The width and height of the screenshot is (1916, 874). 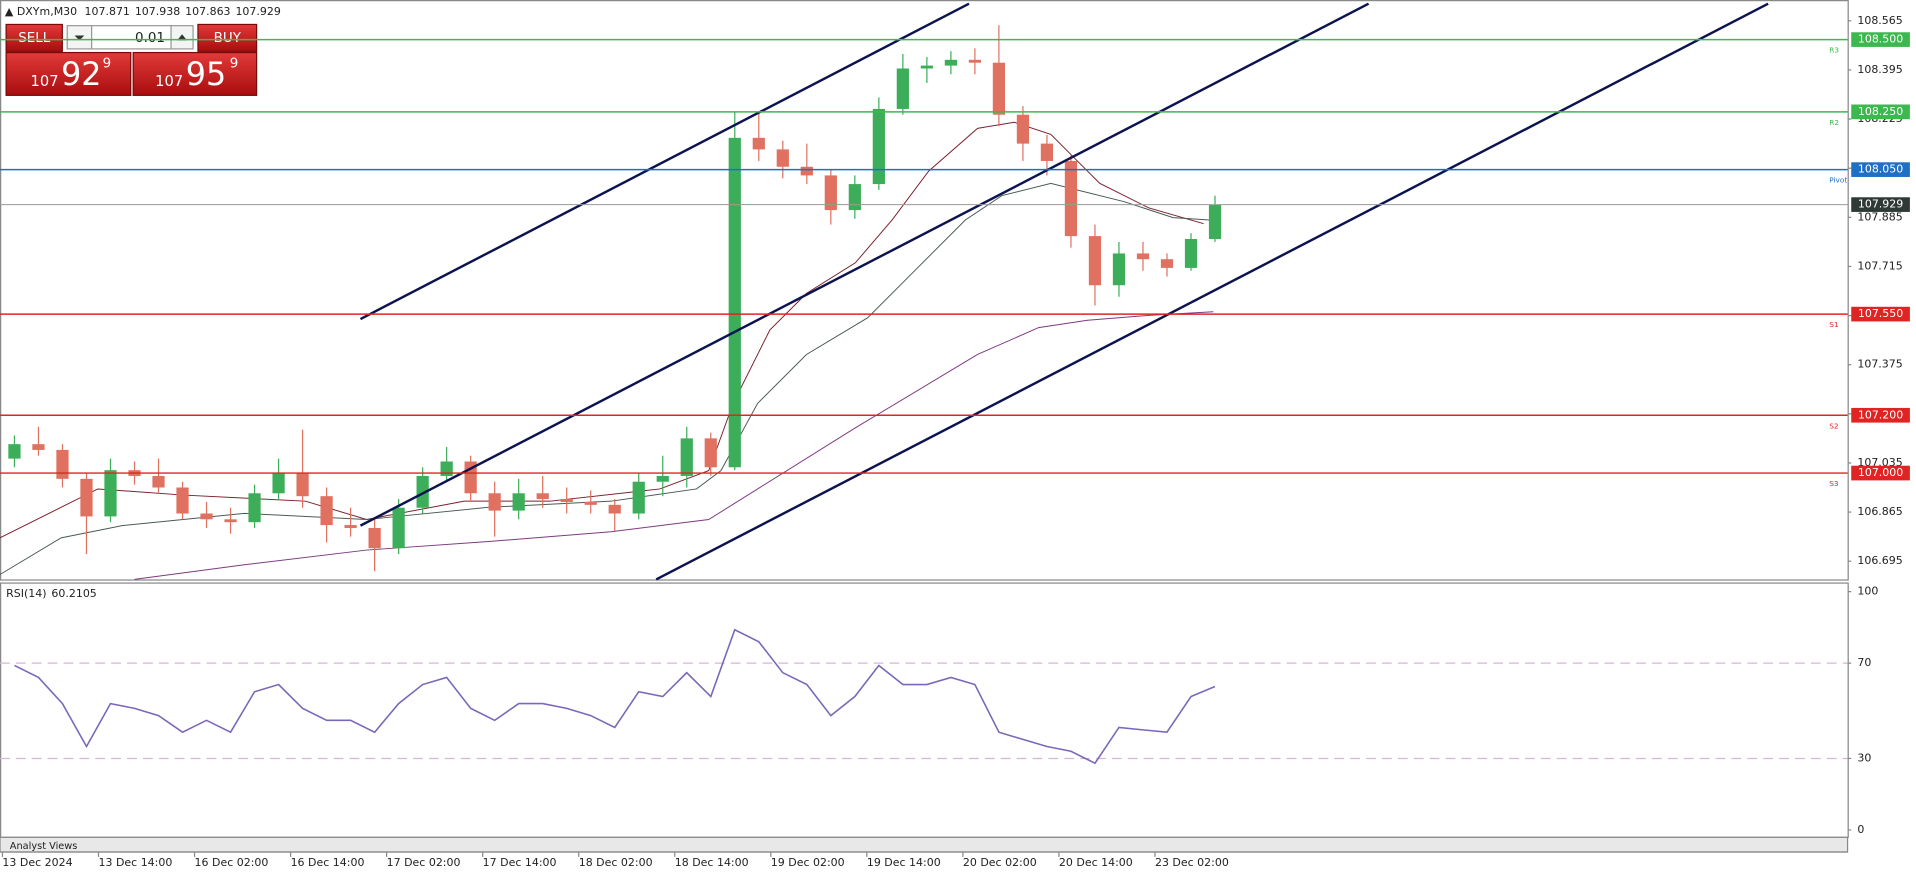 I want to click on level-price-label: 108.250, so click(x=1880, y=111).